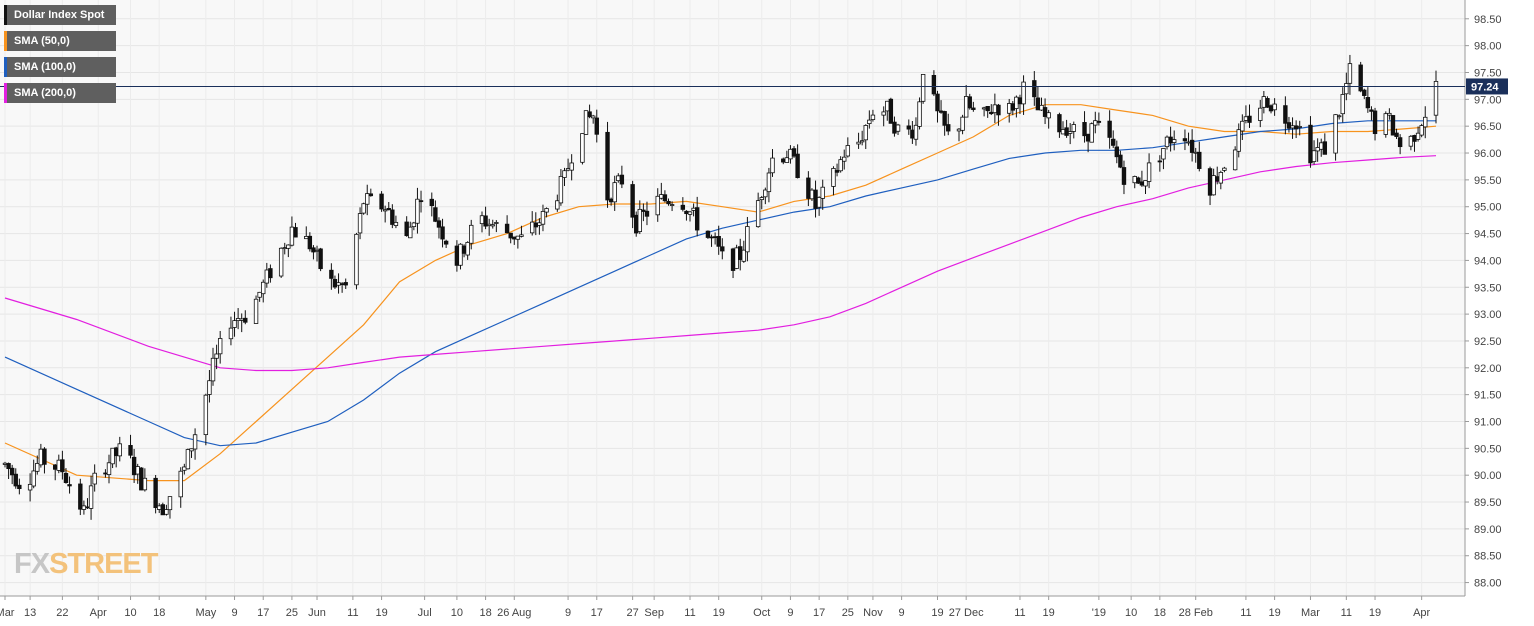 The image size is (1534, 626). I want to click on logo-fx: FX, so click(32, 564).